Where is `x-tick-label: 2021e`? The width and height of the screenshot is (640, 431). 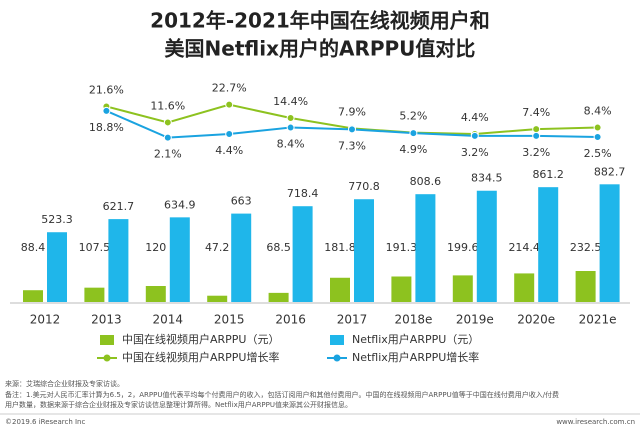
x-tick-label: 2021e is located at coordinates (598, 320).